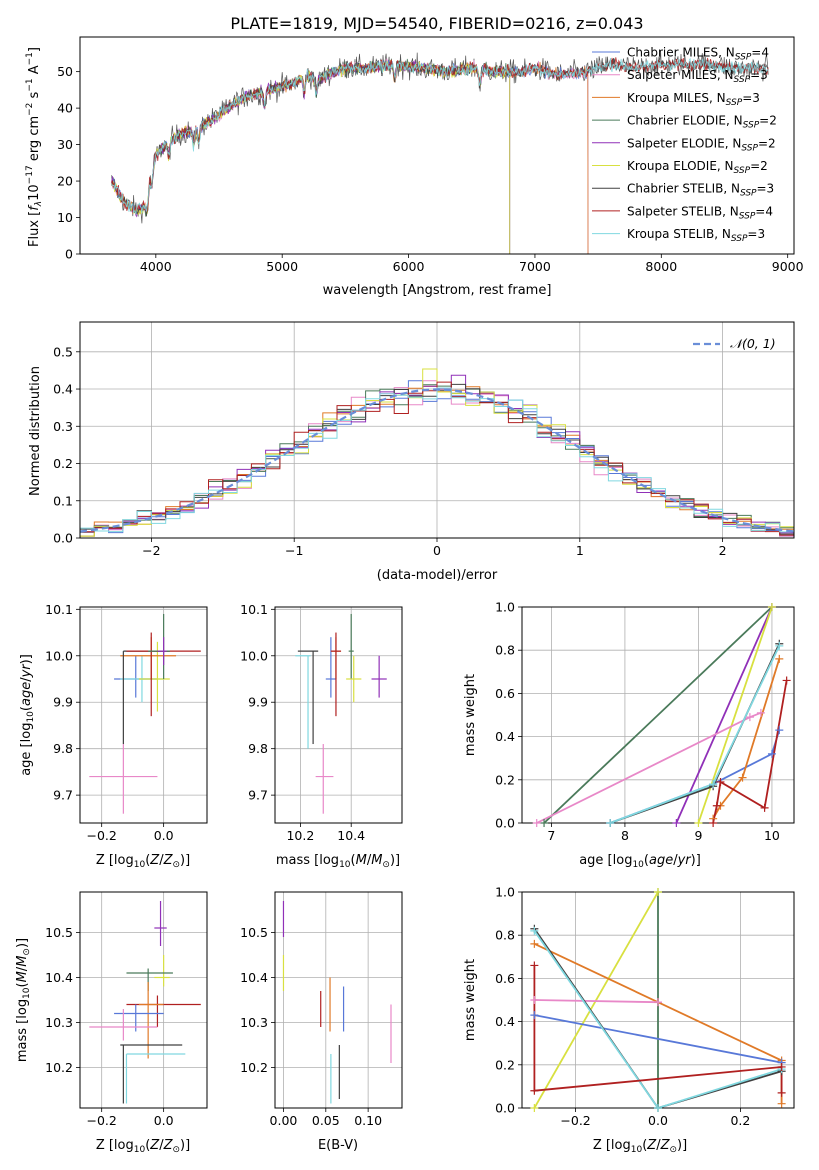 The width and height of the screenshot is (819, 1170). I want to click on mass_vs_Z-content, so click(145, 1002).